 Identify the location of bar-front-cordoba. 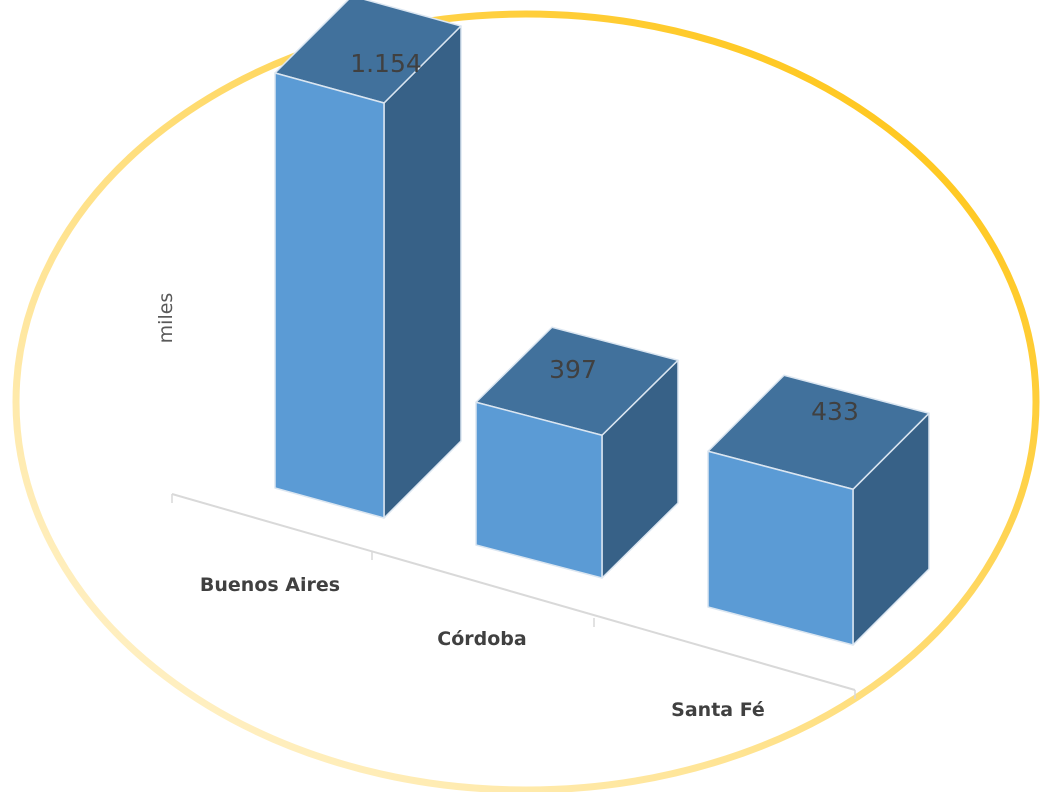
(539, 490).